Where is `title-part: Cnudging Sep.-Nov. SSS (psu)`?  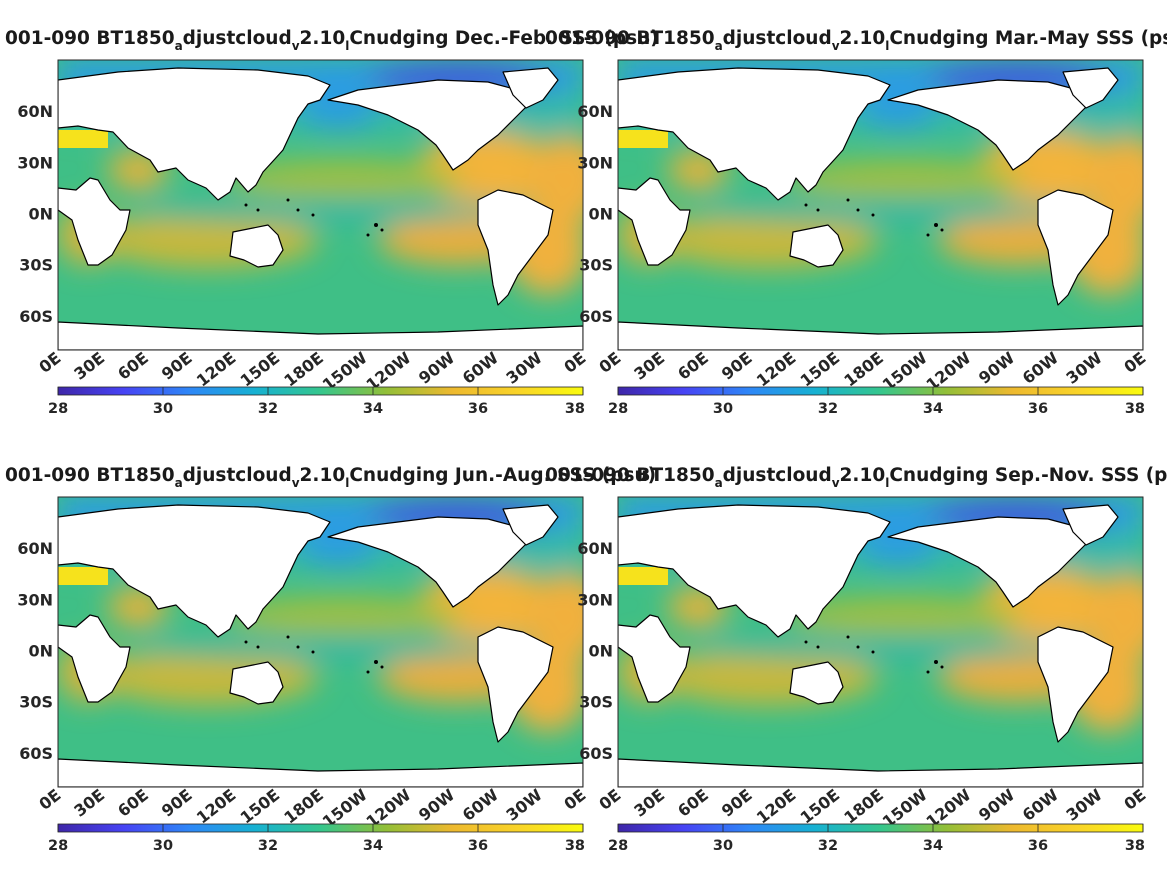
title-part: Cnudging Sep.-Nov. SSS (psu) is located at coordinates (1028, 475).